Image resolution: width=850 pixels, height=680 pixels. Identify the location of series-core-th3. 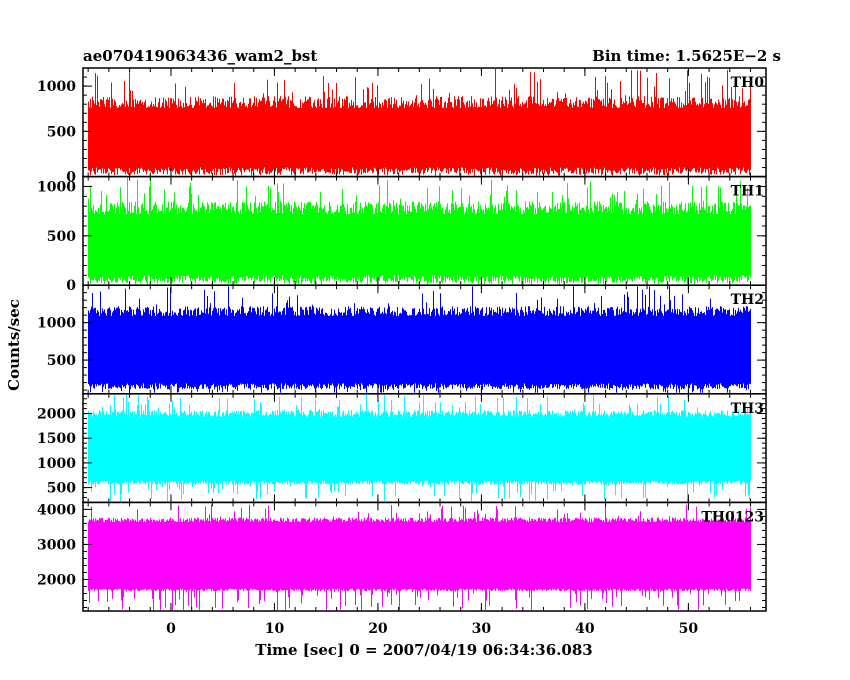
(419, 448).